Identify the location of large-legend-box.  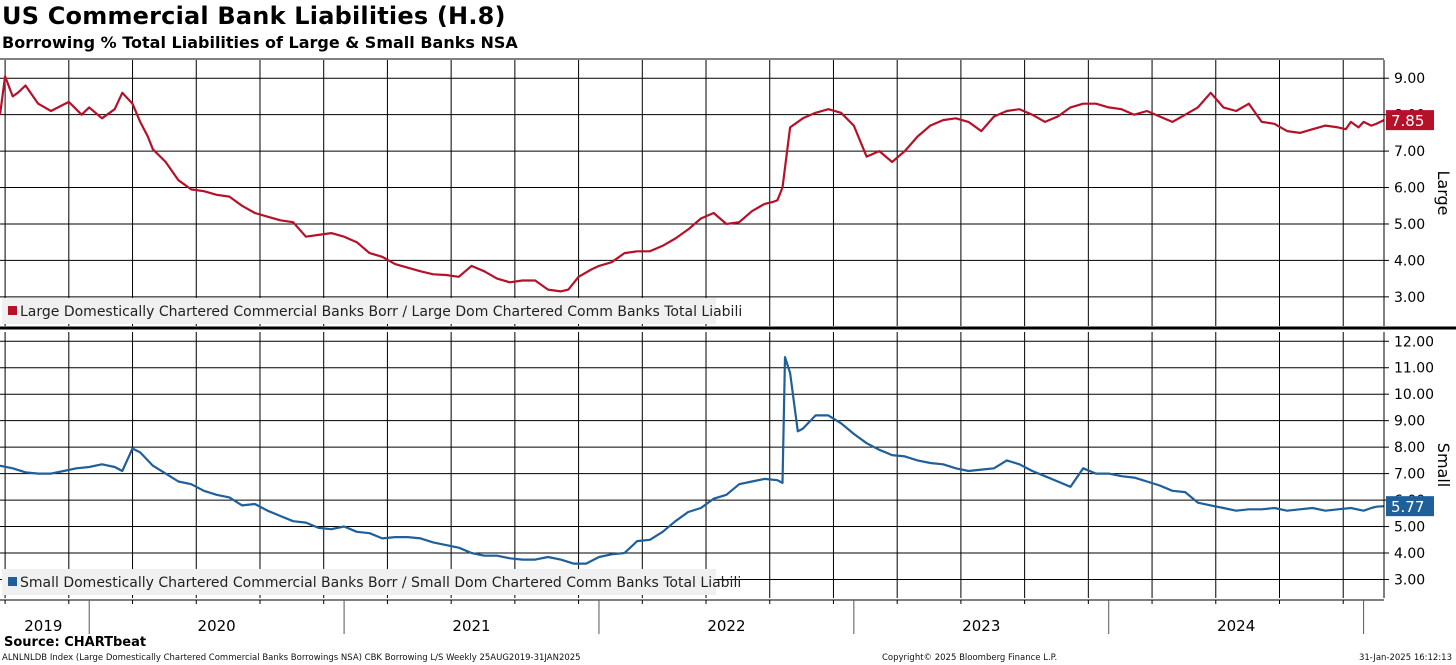
(359, 311).